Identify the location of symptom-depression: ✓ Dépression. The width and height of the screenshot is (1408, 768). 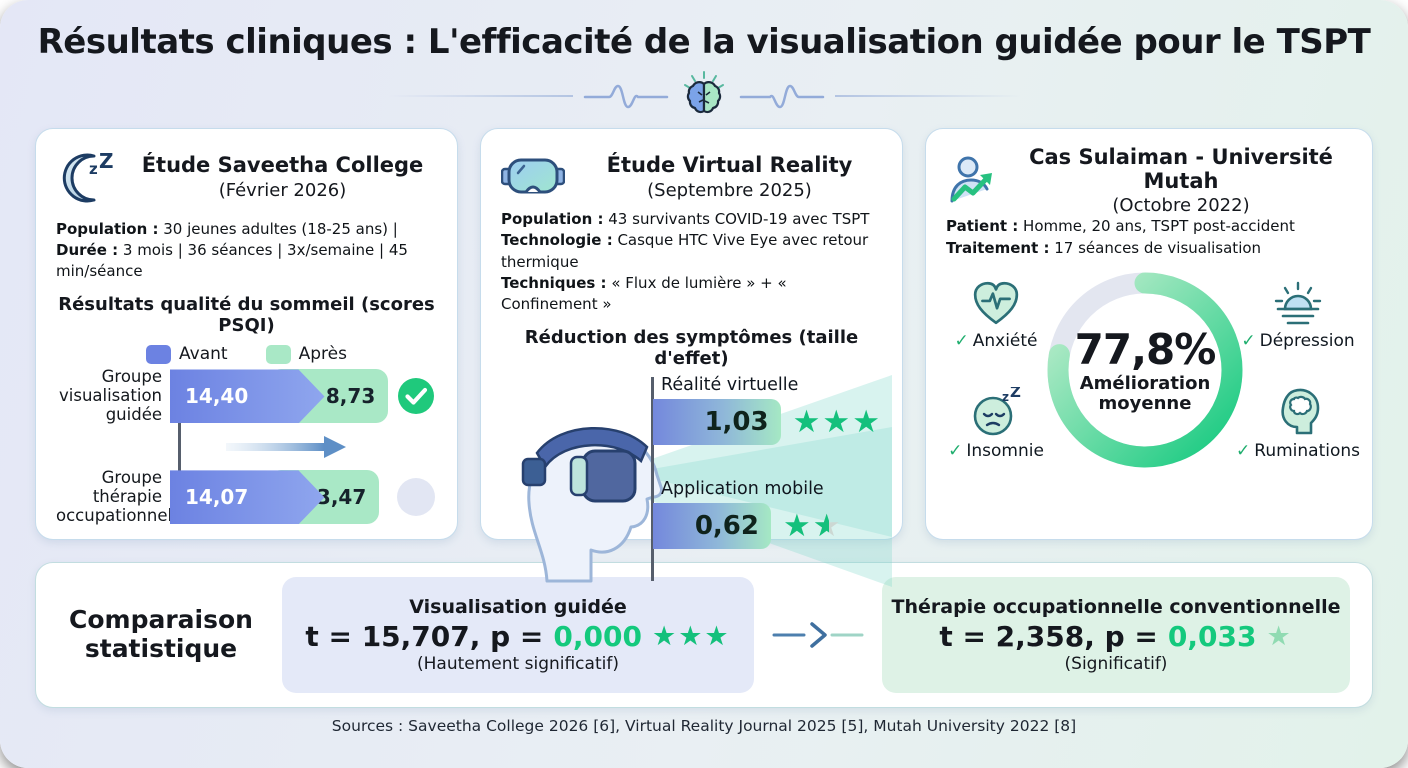
(1298, 315).